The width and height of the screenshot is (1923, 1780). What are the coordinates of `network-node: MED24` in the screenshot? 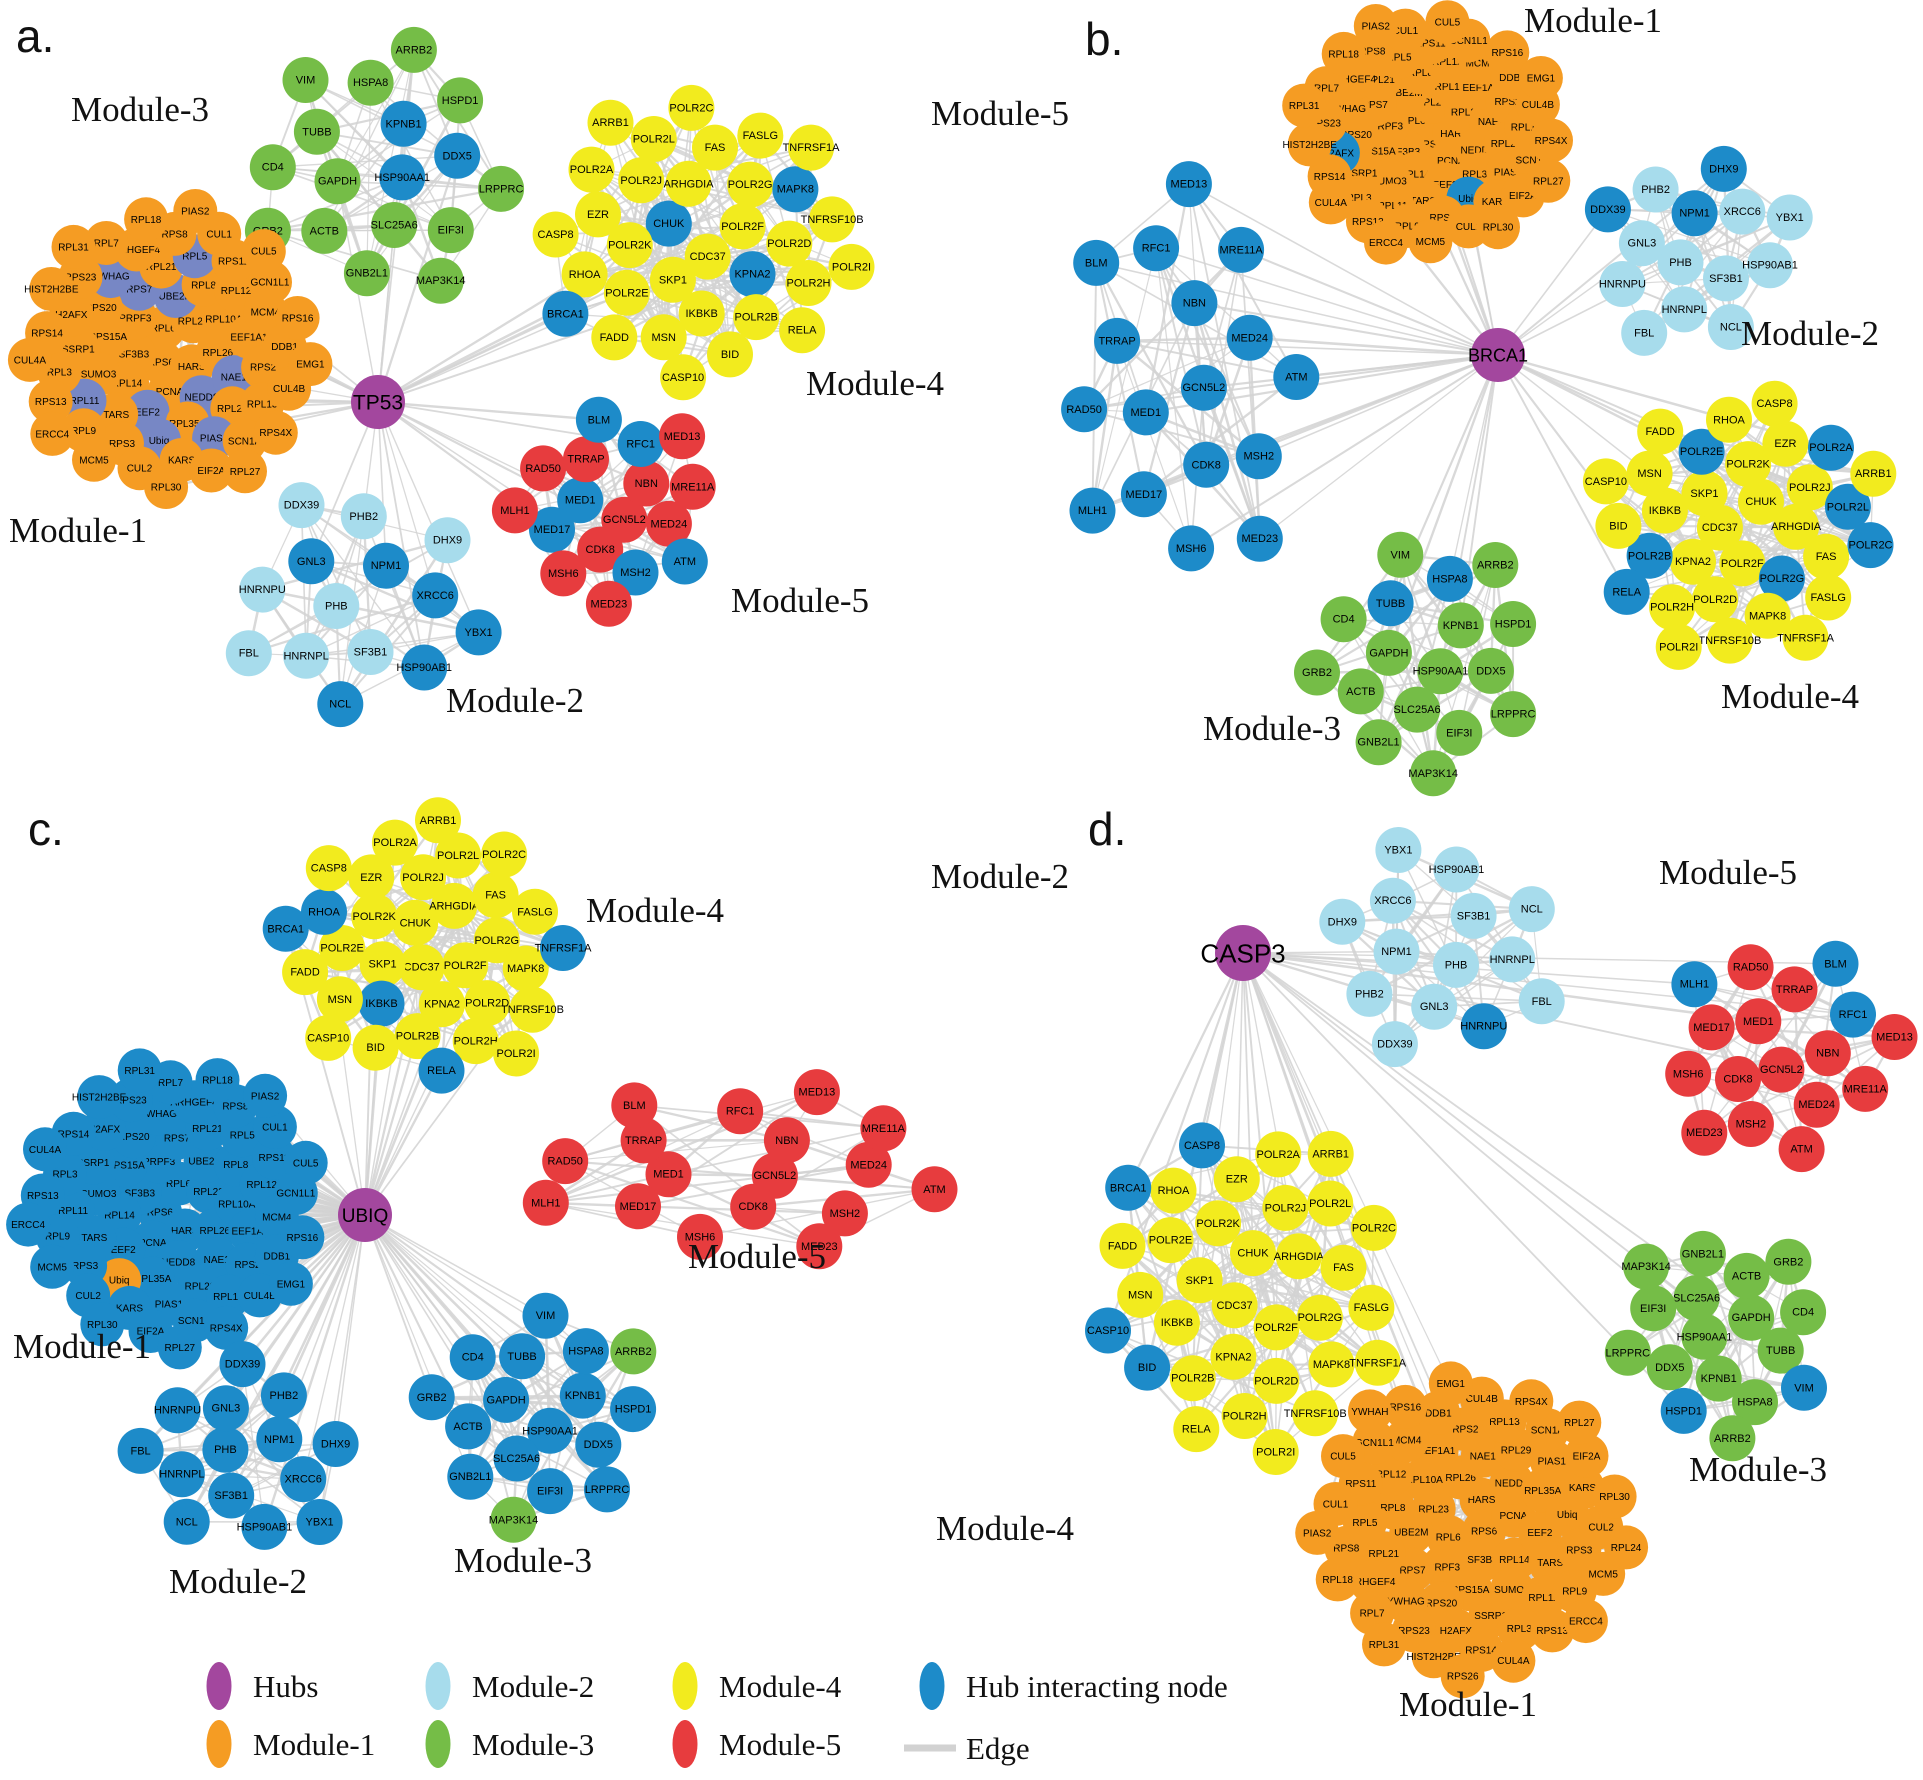 It's located at (1817, 1105).